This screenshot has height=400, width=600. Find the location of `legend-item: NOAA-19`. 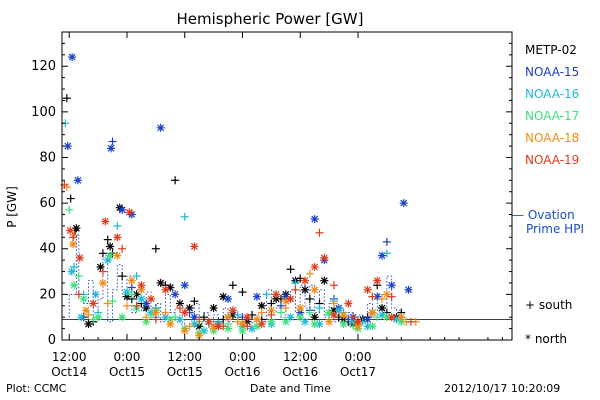

legend-item: NOAA-19 is located at coordinates (552, 160).